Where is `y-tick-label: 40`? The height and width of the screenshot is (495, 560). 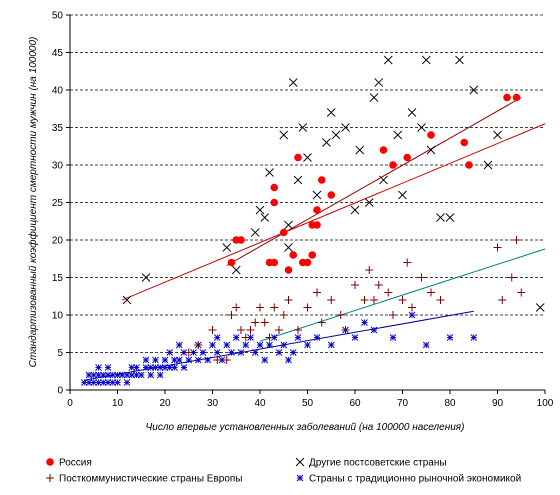 y-tick-label: 40 is located at coordinates (58, 91).